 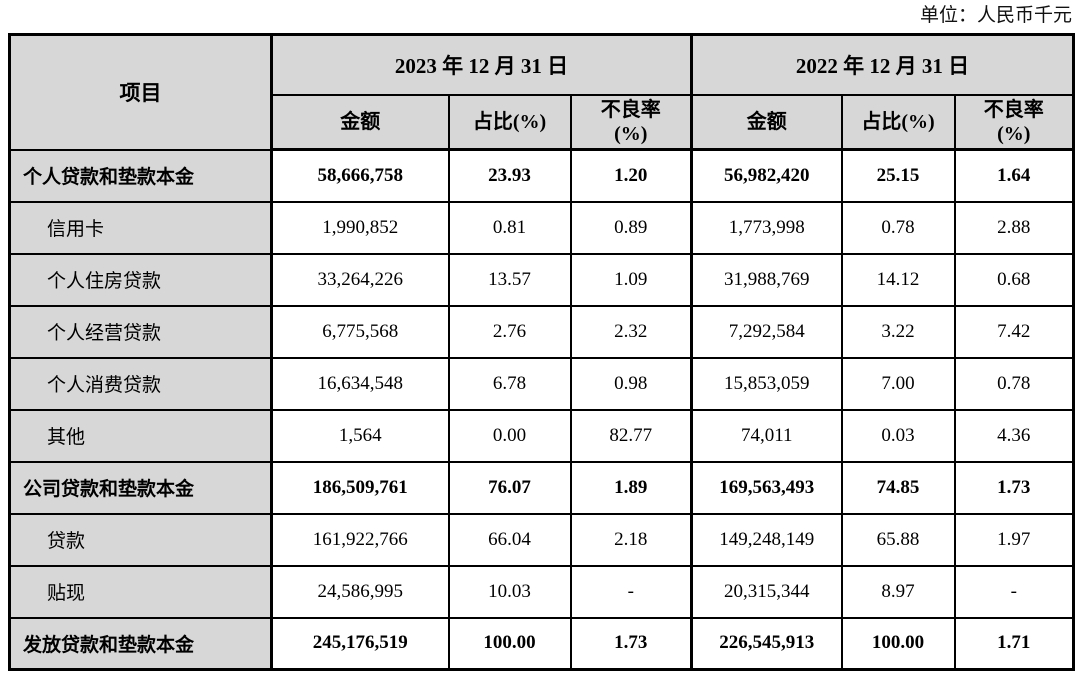 I want to click on npl-2022-cell: 4.36, so click(x=1014, y=435).